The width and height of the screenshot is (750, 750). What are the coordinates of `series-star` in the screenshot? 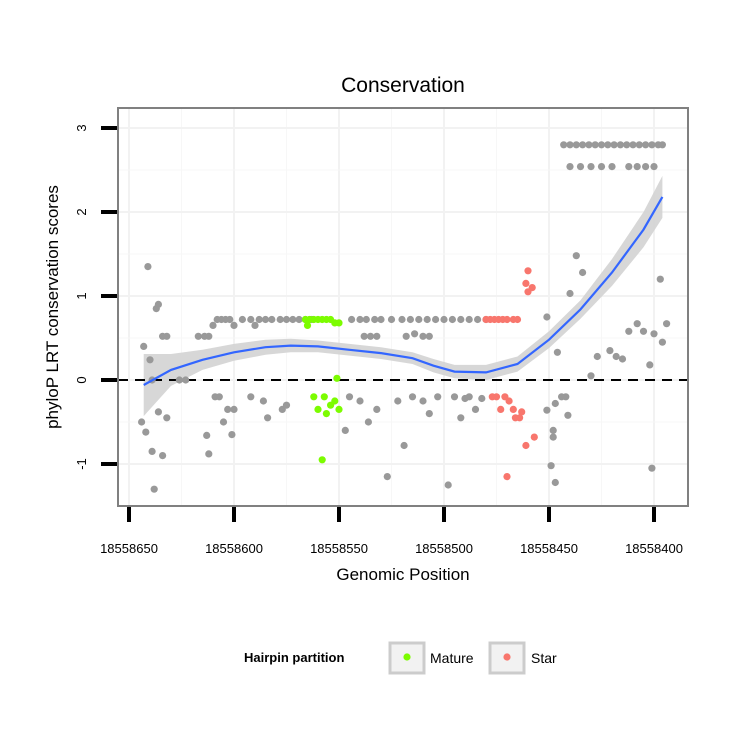 It's located at (510, 374).